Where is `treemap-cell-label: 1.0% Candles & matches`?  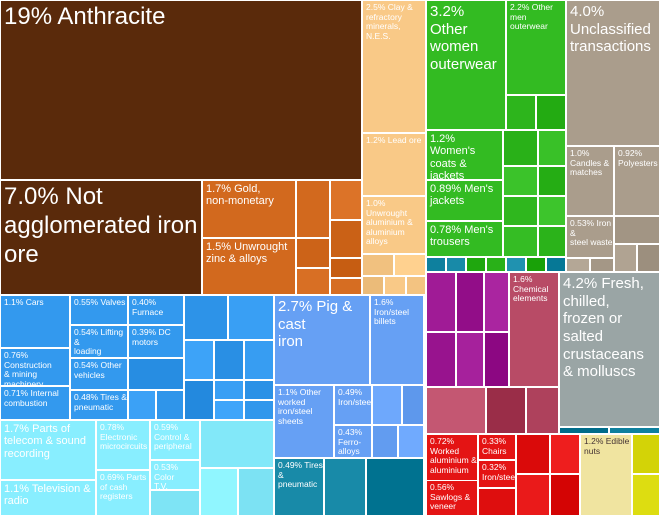 treemap-cell-label: 1.0% Candles & matches is located at coordinates (590, 163).